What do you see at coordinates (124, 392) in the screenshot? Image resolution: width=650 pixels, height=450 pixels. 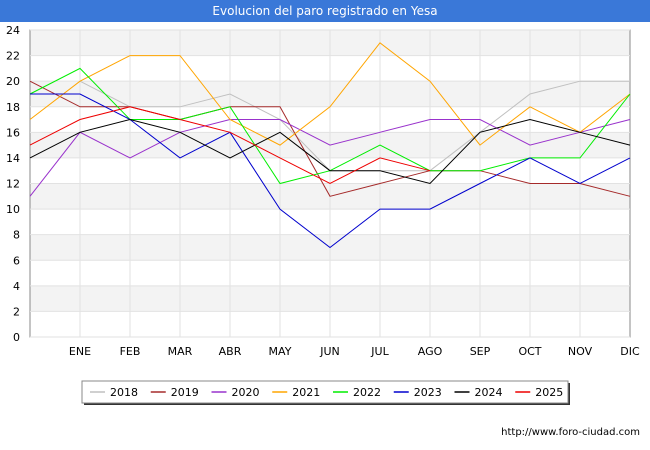 I see `legend-label-2018: 2018` at bounding box center [124, 392].